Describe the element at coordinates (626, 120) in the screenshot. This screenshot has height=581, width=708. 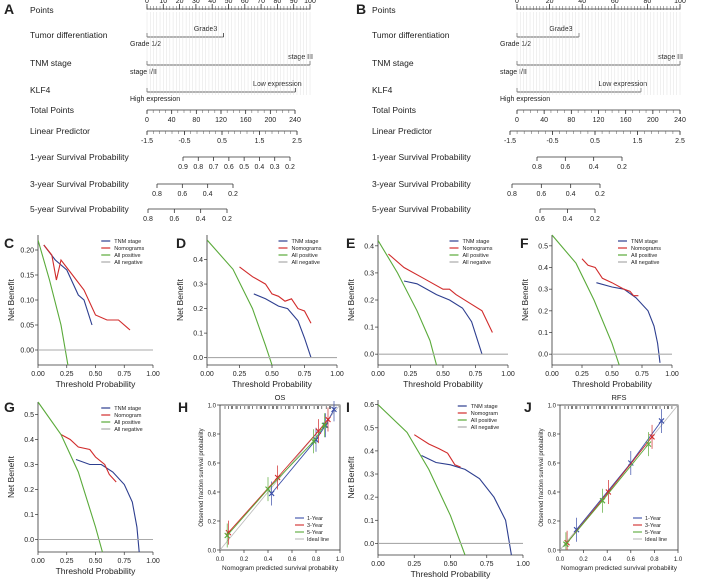
I see `total-points-tick-label: 160` at that location.